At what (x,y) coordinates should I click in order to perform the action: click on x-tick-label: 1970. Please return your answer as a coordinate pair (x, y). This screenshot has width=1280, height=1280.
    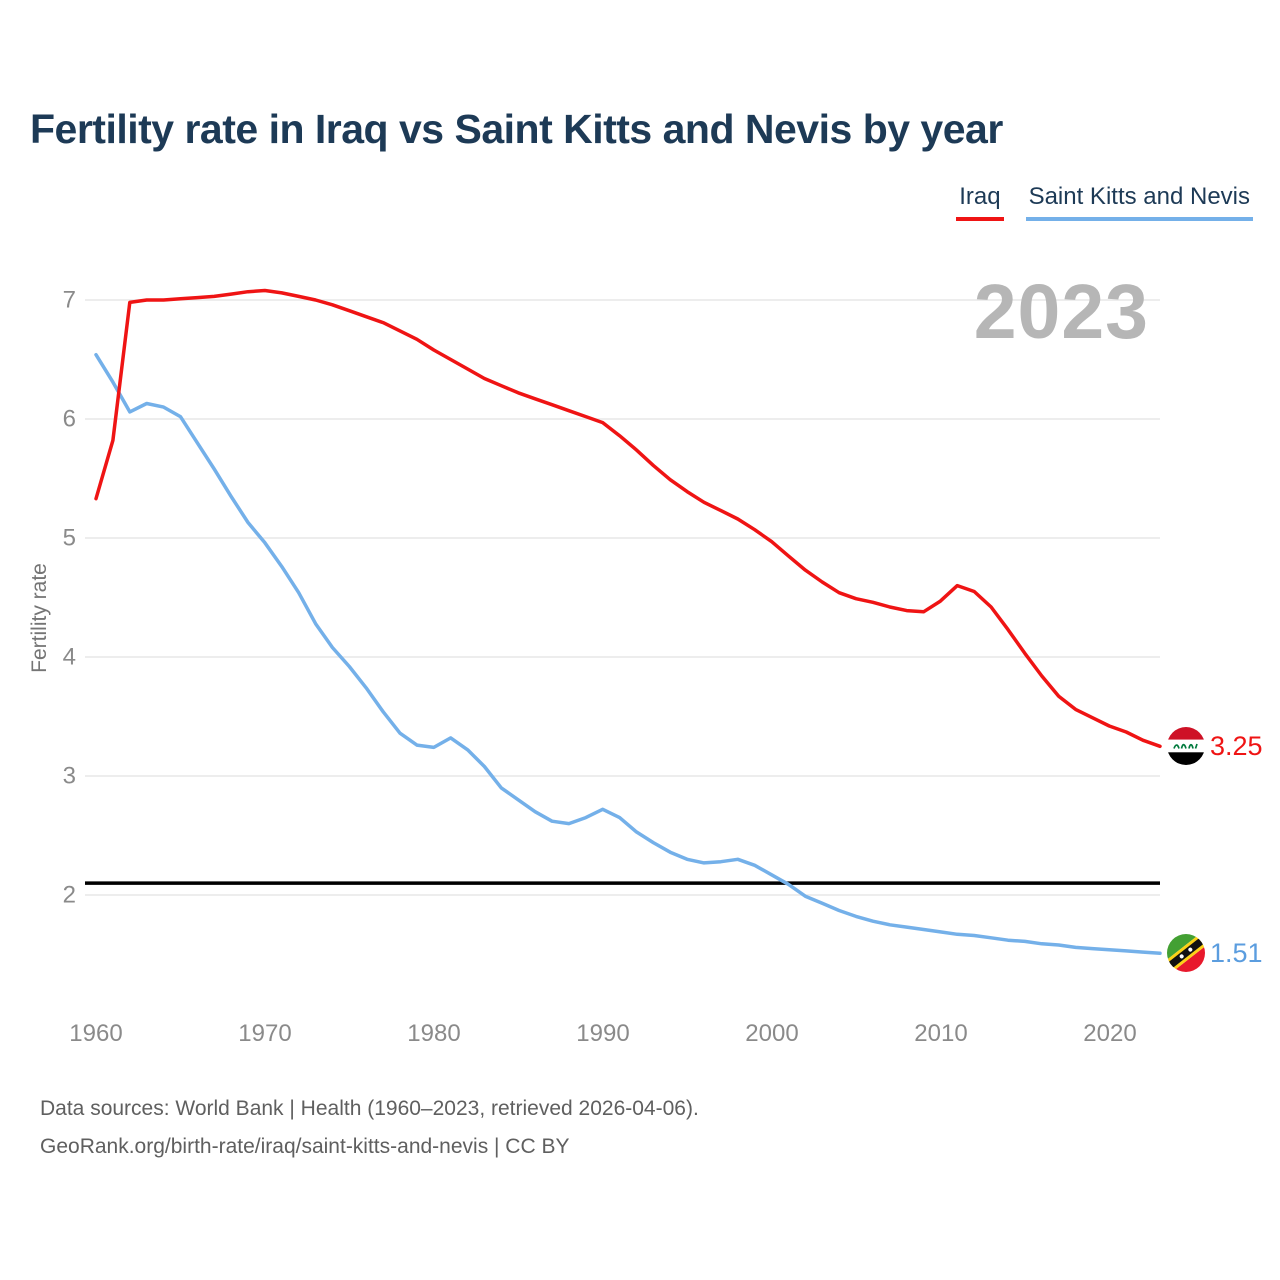
    Looking at the image, I should click on (264, 1033).